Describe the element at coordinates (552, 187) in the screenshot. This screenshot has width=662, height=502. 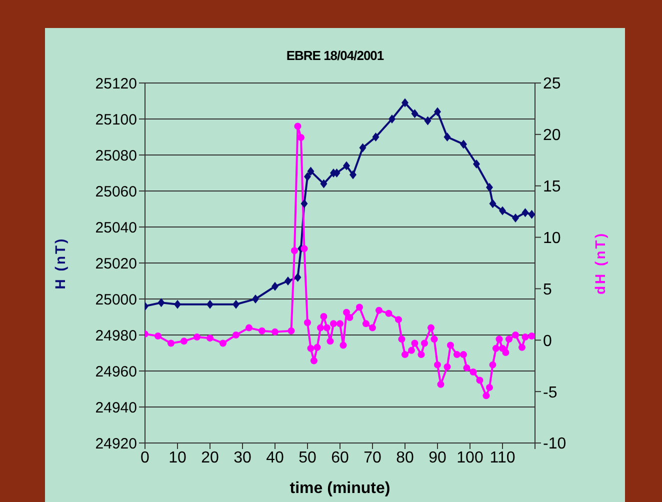
I see `y2-tick-label: 15` at that location.